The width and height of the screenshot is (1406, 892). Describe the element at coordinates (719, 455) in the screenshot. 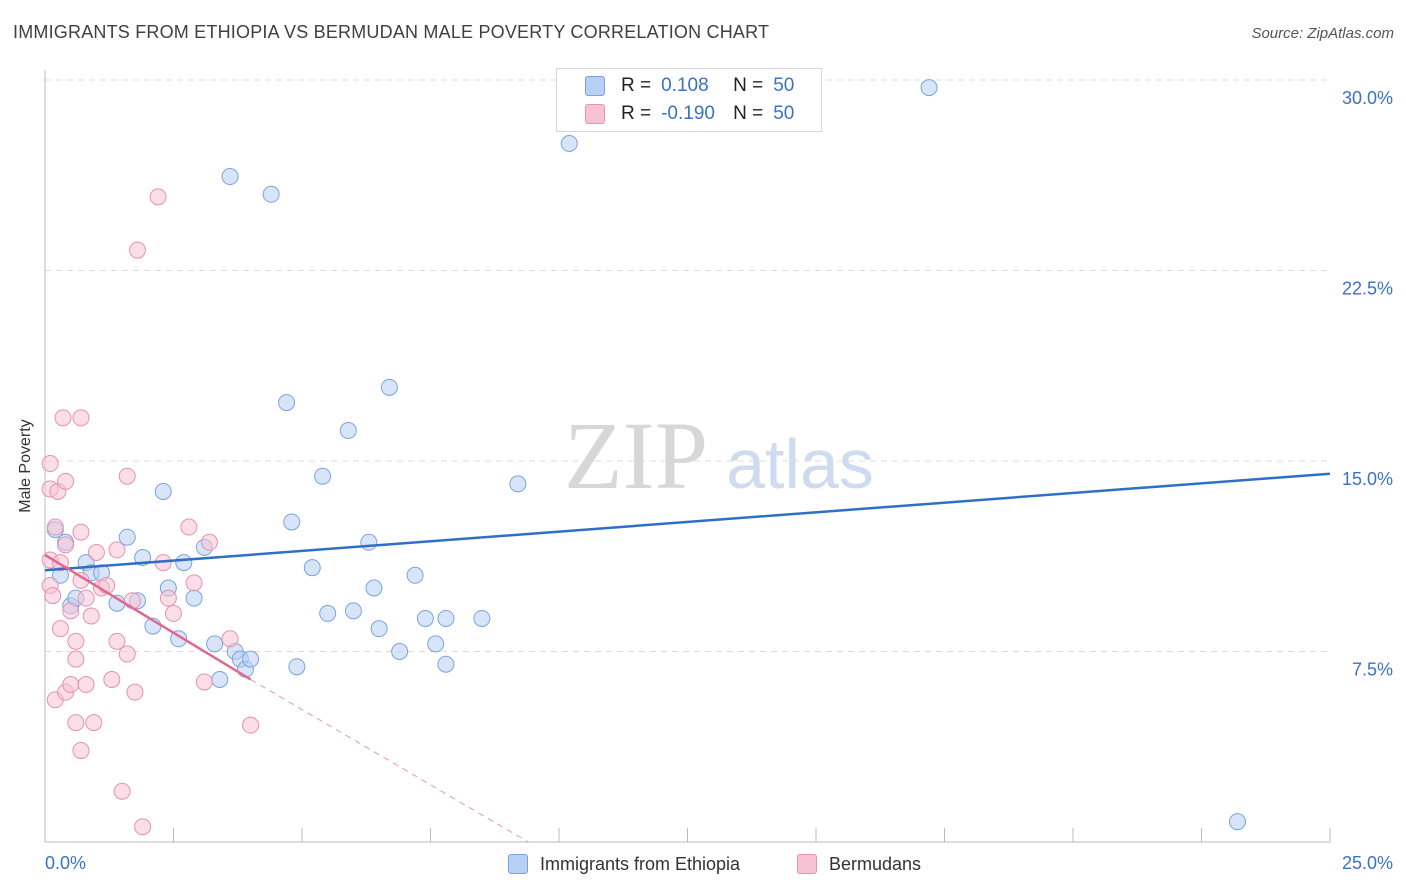

I see `watermark: ZIP atlas` at that location.